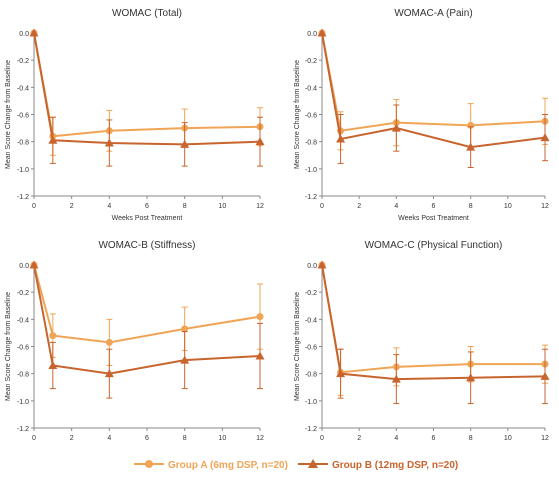 This screenshot has height=477, width=559. Describe the element at coordinates (211, 465) in the screenshot. I see `legend-item-group-a: Group A (6mg DSP, n=20)` at that location.